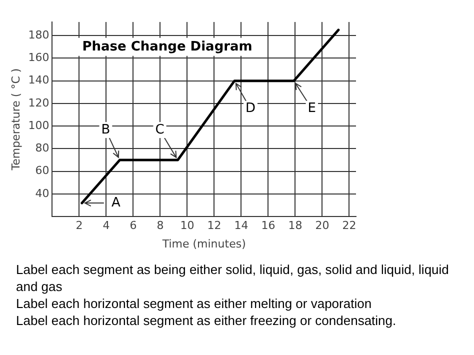 This screenshot has height=355, width=474. What do you see at coordinates (79, 225) in the screenshot?
I see `x-tick-label: 2` at bounding box center [79, 225].